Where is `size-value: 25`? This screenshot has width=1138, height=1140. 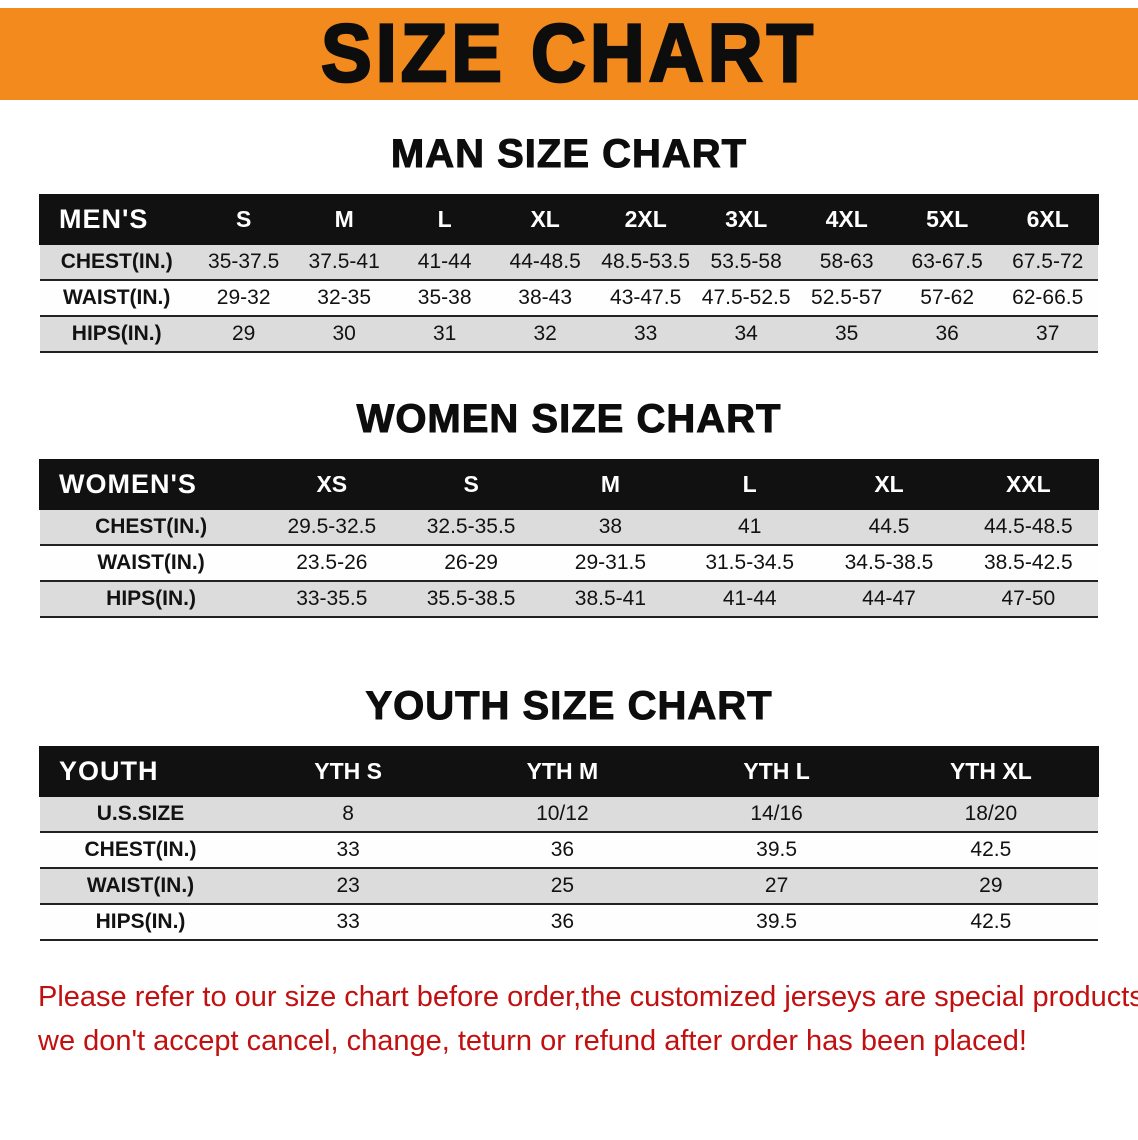
size-value: 25 is located at coordinates (562, 886).